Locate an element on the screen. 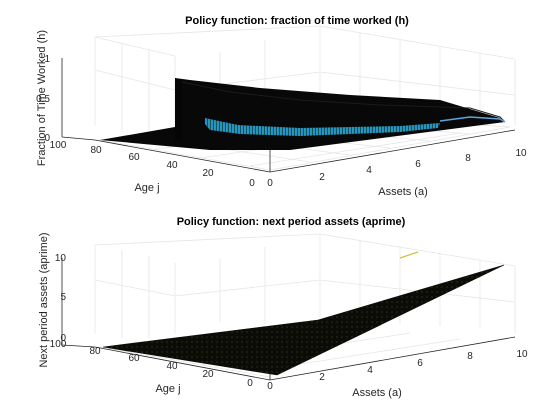  z-axis-label: Fraction of Time Worked (h) is located at coordinates (42, 98).